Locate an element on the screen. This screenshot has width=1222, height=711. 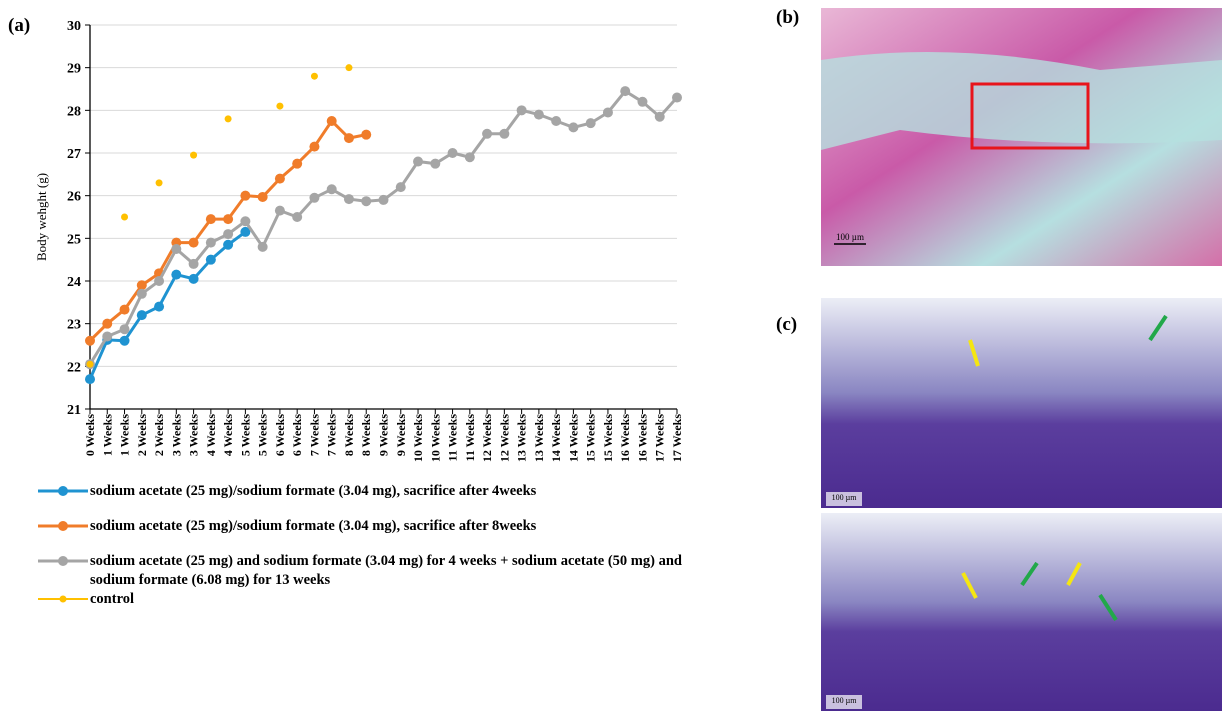
y-tick-label: 24 is located at coordinates (74, 282).